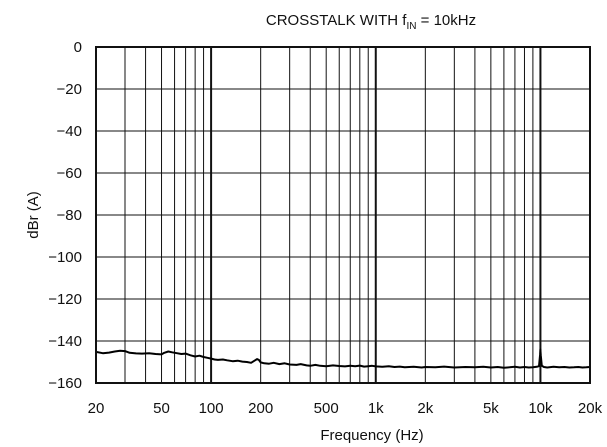  What do you see at coordinates (425, 408) in the screenshot?
I see `x-tick-label: 2k` at bounding box center [425, 408].